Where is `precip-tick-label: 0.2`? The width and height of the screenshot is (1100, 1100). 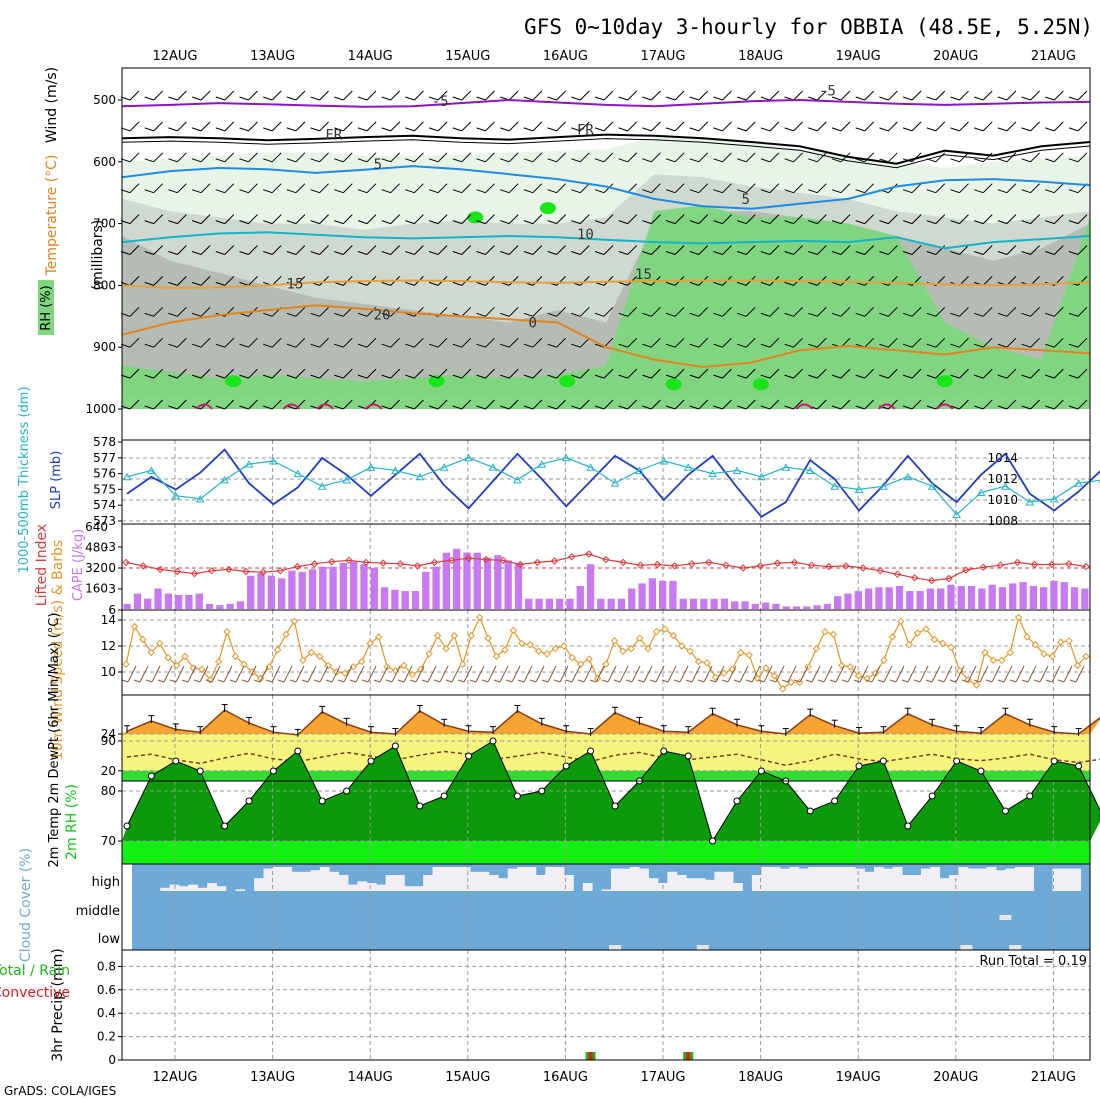
precip-tick-label: 0.2 is located at coordinates (106, 1037).